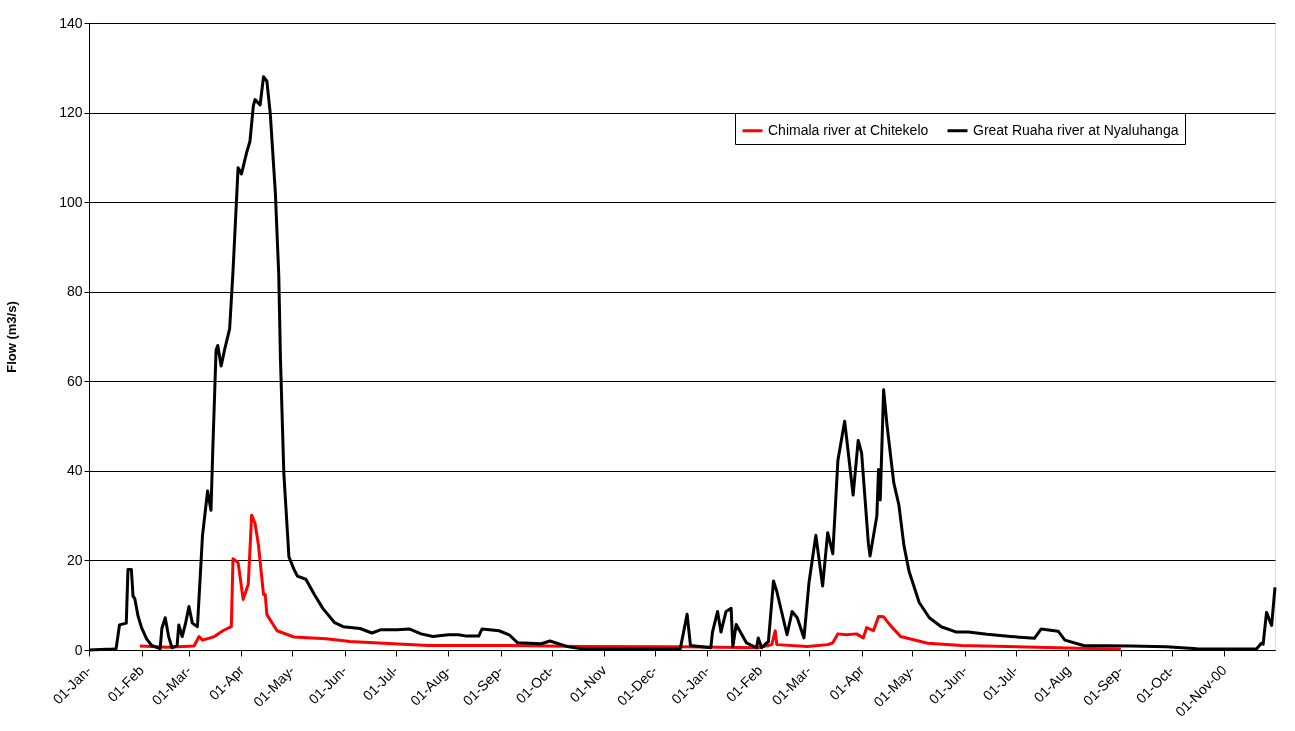  What do you see at coordinates (12, 337) in the screenshot?
I see `y-axis-title: Flow (m3/s)` at bounding box center [12, 337].